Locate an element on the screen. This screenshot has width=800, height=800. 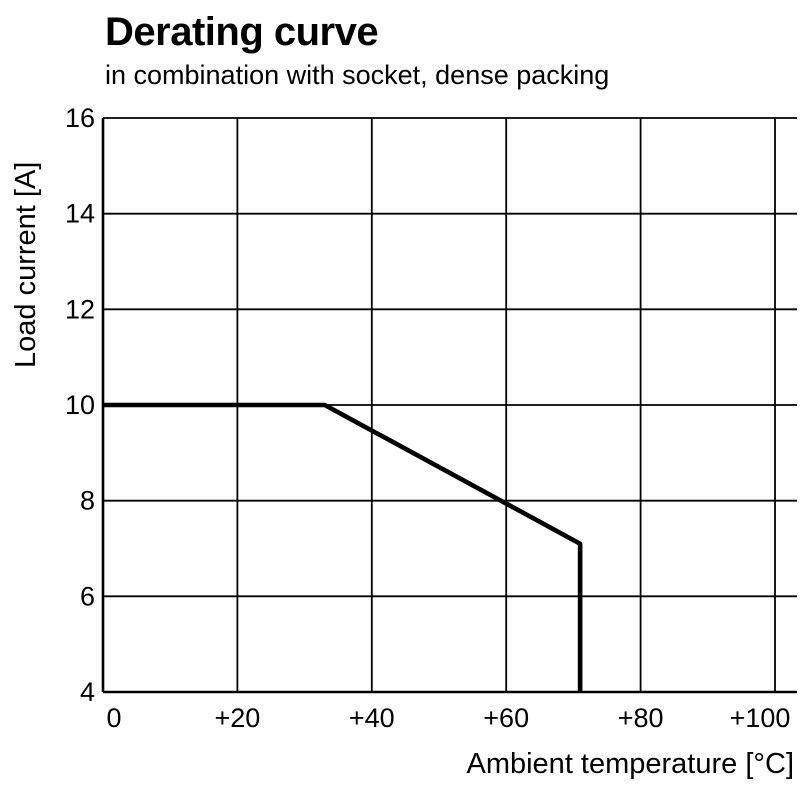
y-tick-label: 6 is located at coordinates (87, 596).